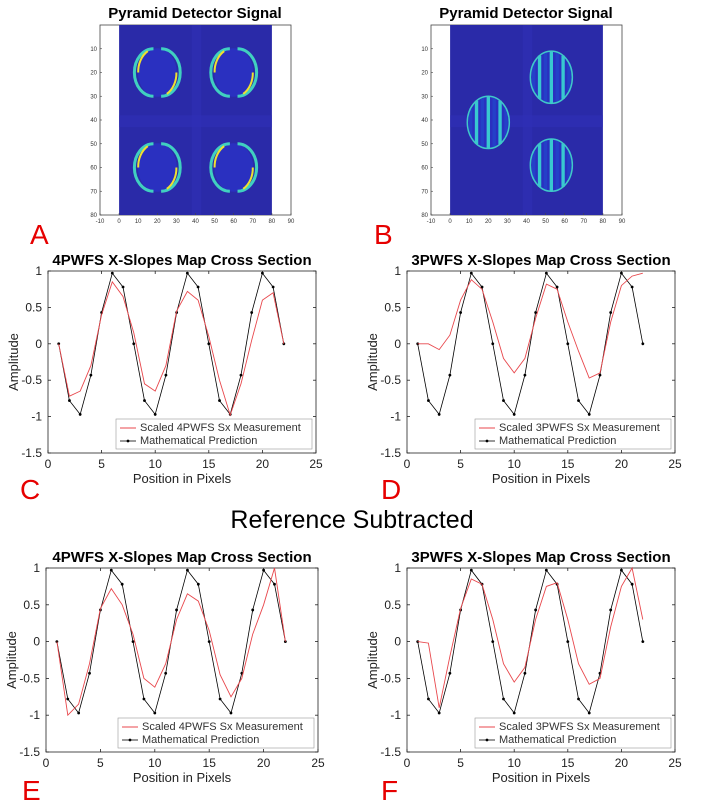 The width and height of the screenshot is (705, 812). Describe the element at coordinates (622, 222) in the screenshot. I see `x-tick-label: 90` at that location.